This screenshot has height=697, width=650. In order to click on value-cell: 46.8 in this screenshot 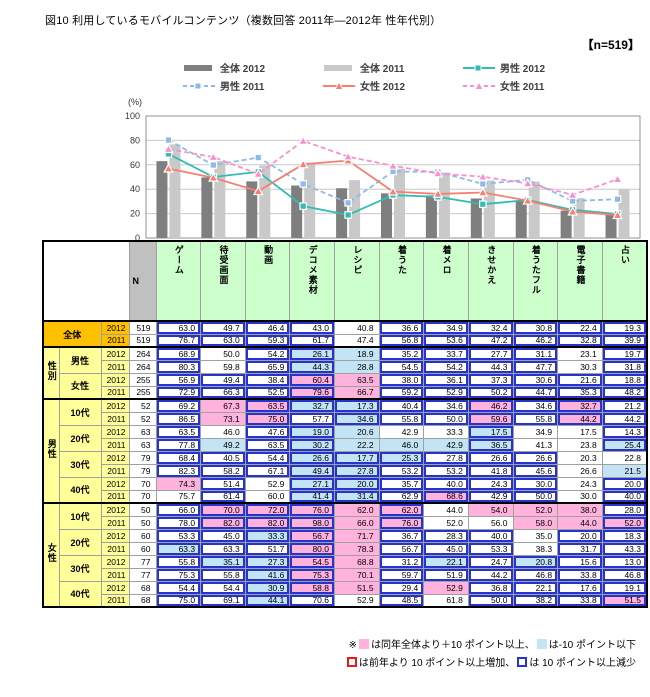, I will do `click(535, 574)`.